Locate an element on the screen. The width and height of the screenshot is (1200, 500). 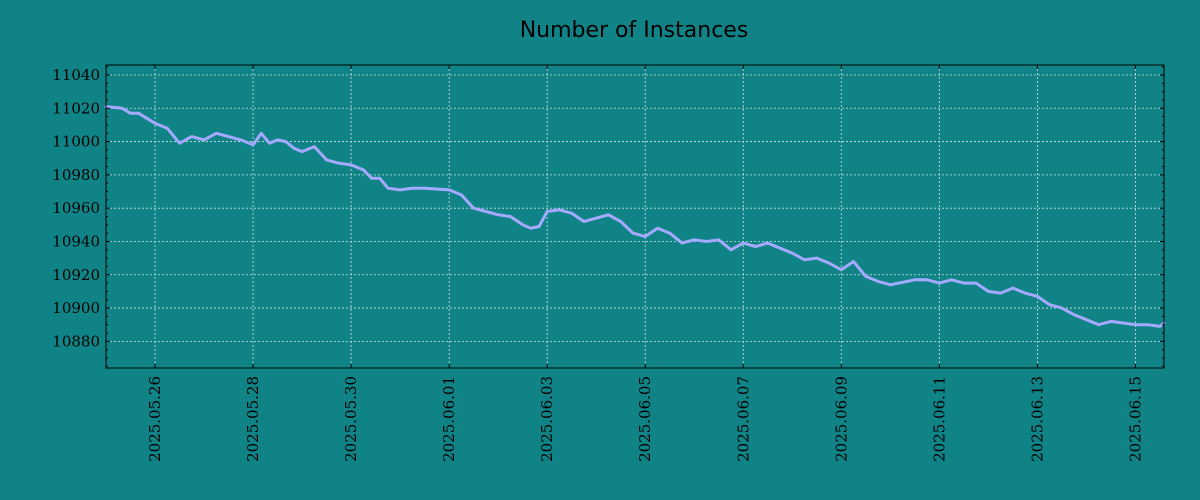
x-tick-label: 2025.06.11 is located at coordinates (939, 419).